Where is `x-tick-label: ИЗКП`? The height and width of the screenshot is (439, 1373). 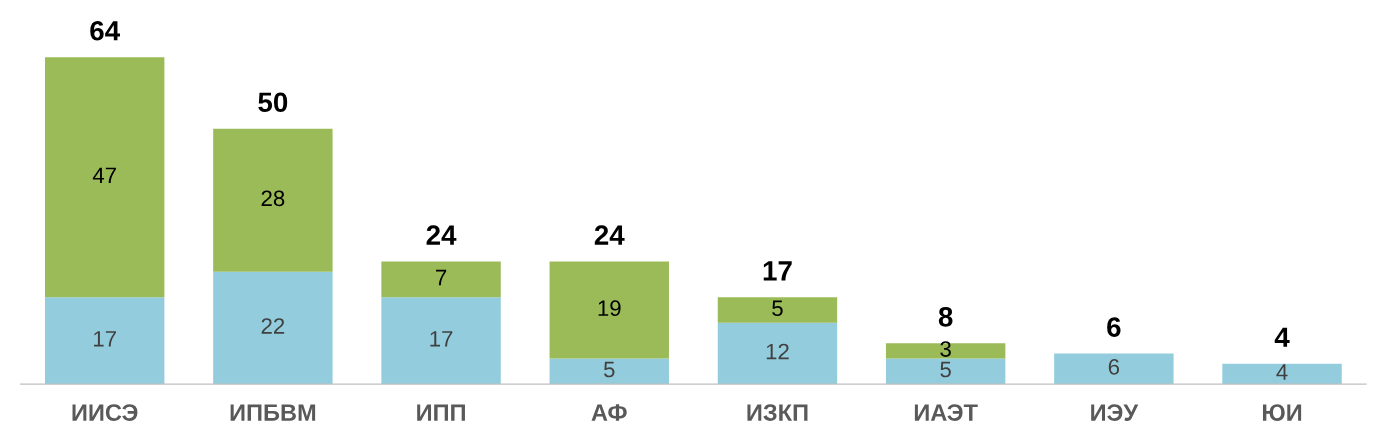 x-tick-label: ИЗКП is located at coordinates (777, 412).